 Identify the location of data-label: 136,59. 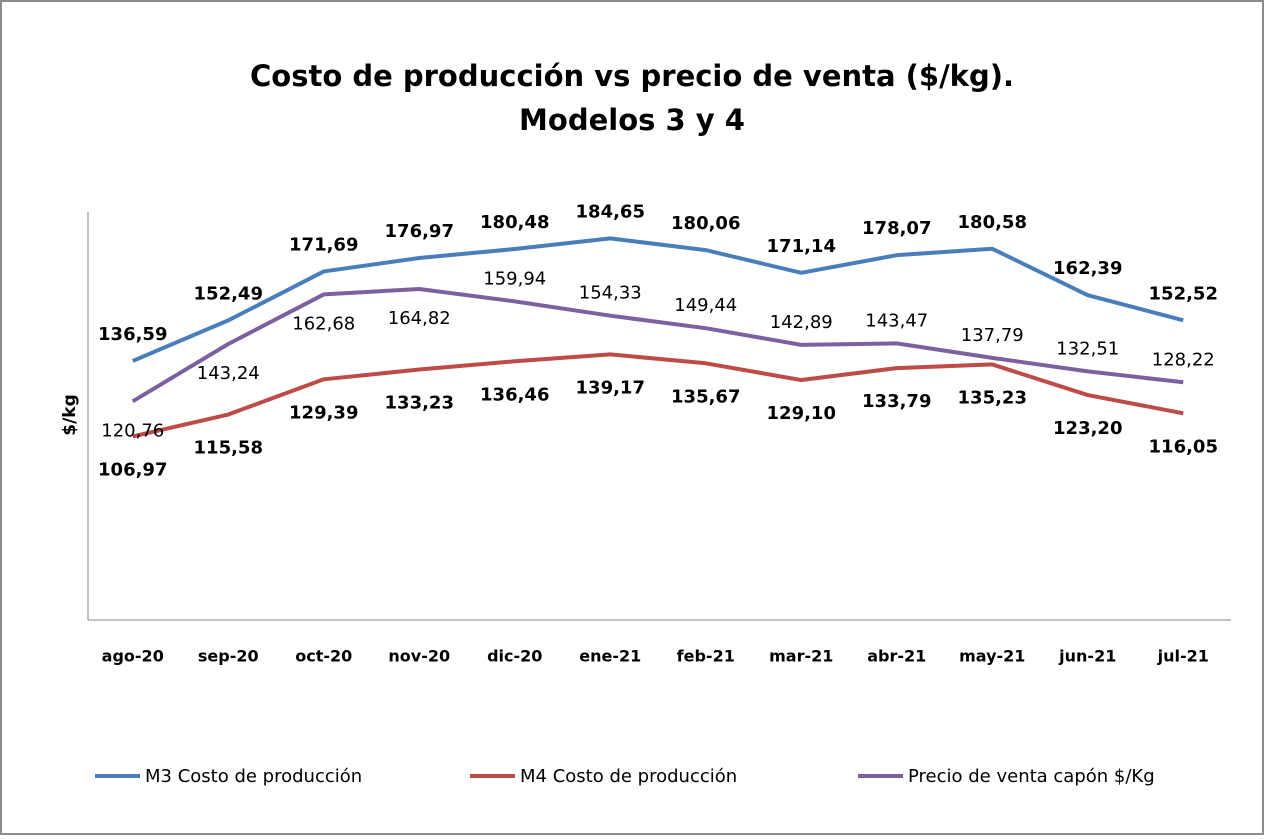
(132, 334).